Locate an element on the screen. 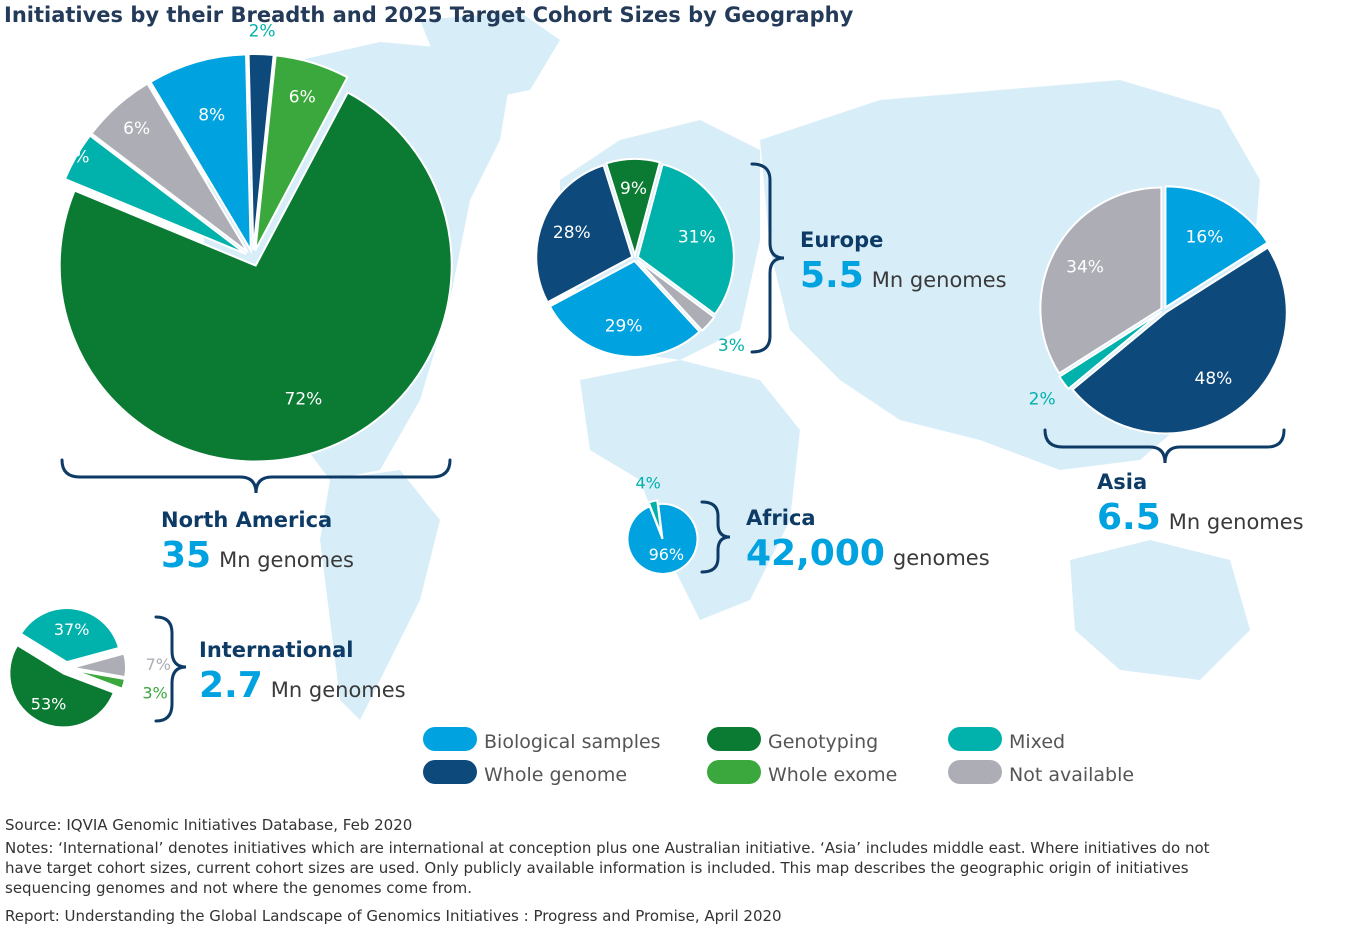  pie-asia-slice-not-available is located at coordinates (1101, 280).